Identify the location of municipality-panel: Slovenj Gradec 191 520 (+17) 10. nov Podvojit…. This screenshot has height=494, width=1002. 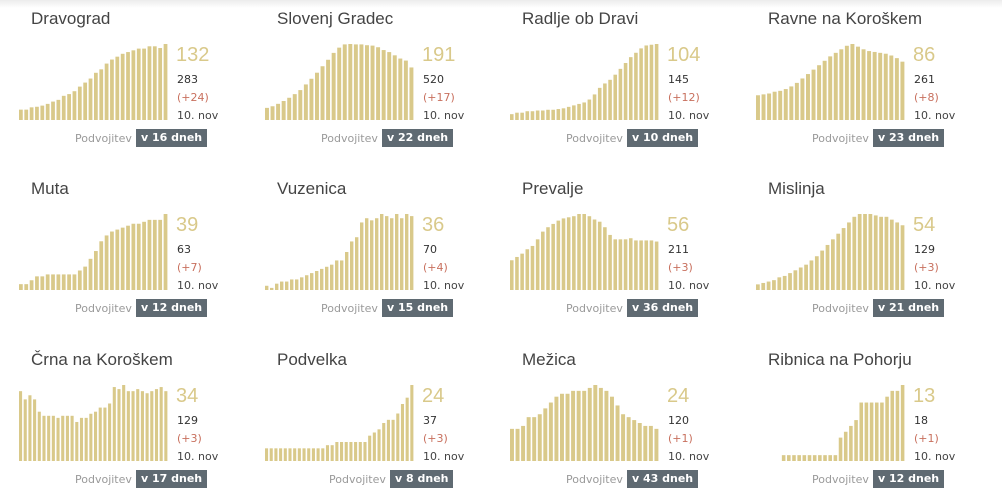
(388, 85).